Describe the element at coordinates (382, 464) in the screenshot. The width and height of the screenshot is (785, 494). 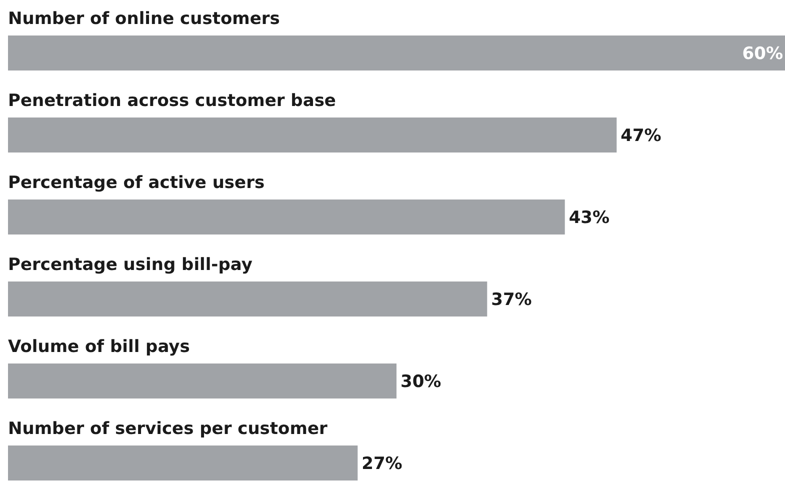
I see `data-label: 27%` at that location.